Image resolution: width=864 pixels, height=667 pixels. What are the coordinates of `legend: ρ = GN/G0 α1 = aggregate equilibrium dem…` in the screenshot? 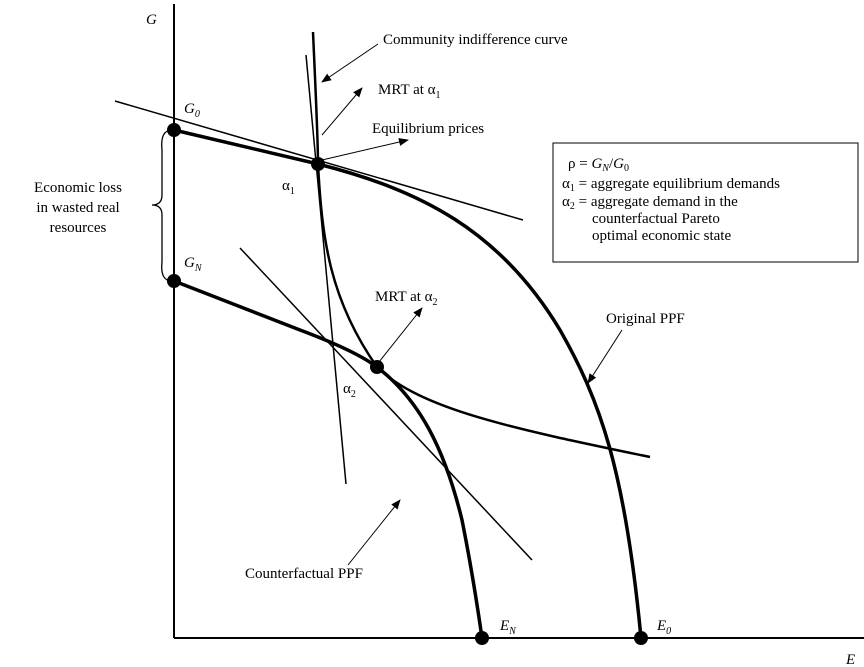 It's located at (671, 200).